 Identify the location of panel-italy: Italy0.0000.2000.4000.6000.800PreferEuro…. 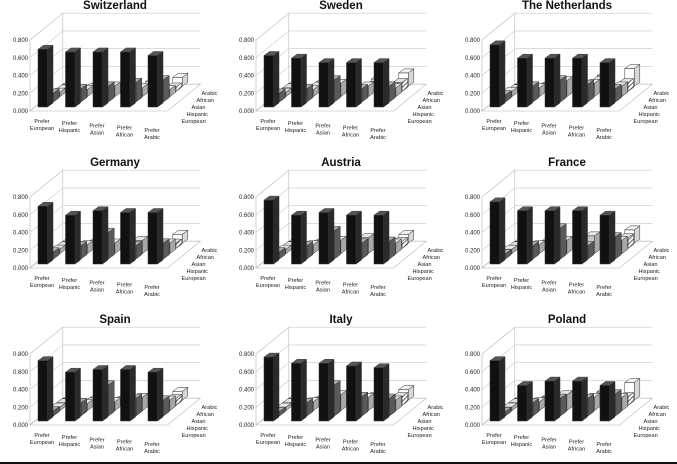
(341, 384).